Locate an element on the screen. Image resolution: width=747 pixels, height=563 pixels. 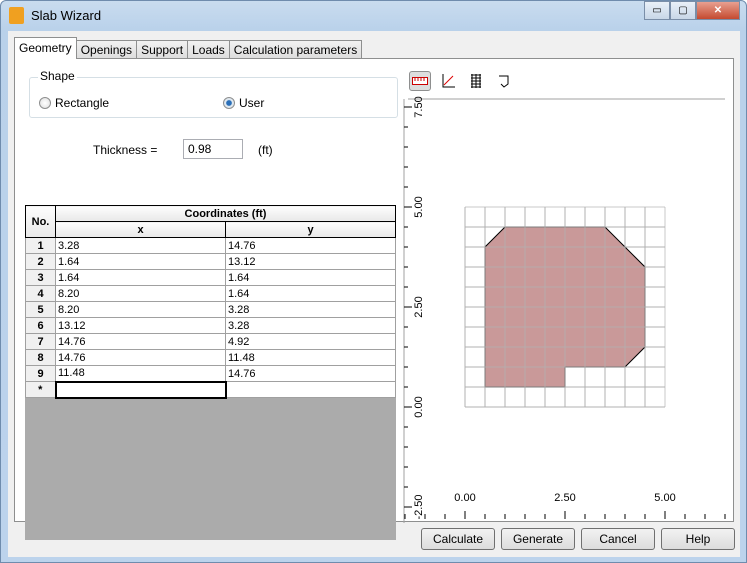
table-row: 8 14.76 11.48 is located at coordinates (210, 357).